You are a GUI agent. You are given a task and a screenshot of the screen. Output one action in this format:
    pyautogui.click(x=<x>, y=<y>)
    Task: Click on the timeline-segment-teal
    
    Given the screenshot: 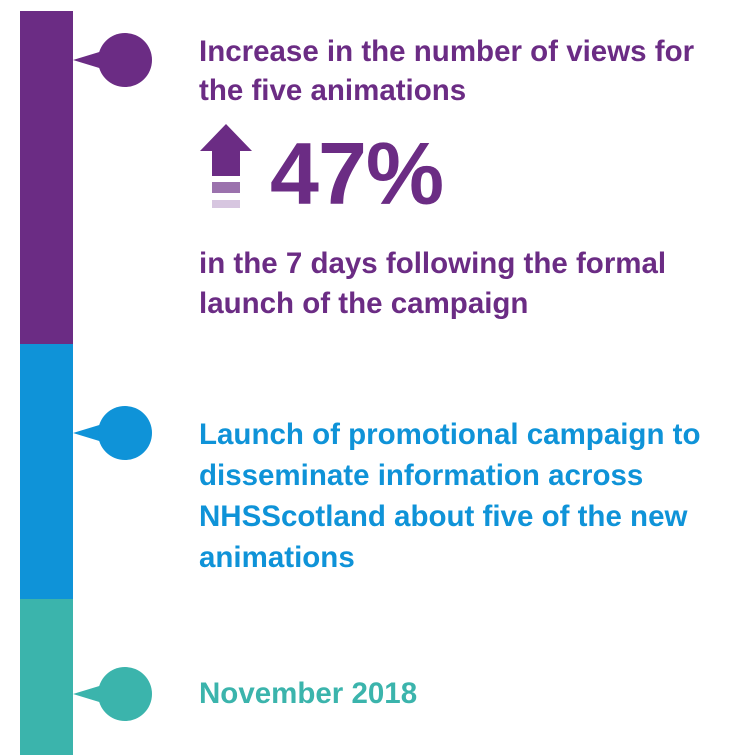 What is the action you would take?
    pyautogui.click(x=46, y=677)
    